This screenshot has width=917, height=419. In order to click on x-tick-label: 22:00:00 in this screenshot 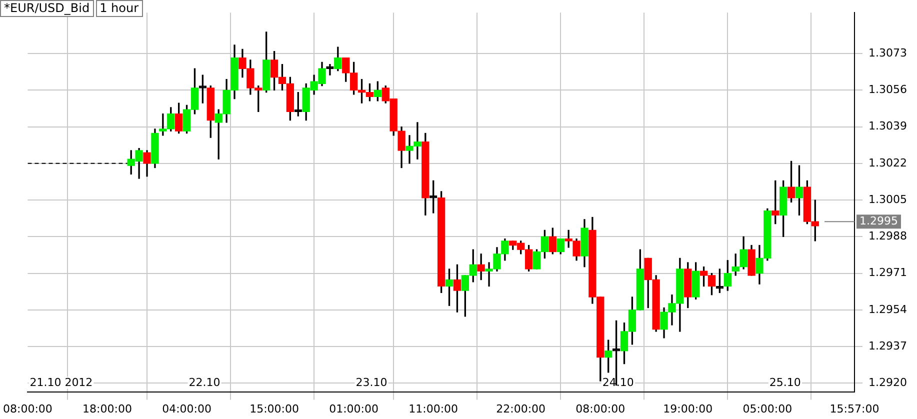, I will do `click(521, 409)`.